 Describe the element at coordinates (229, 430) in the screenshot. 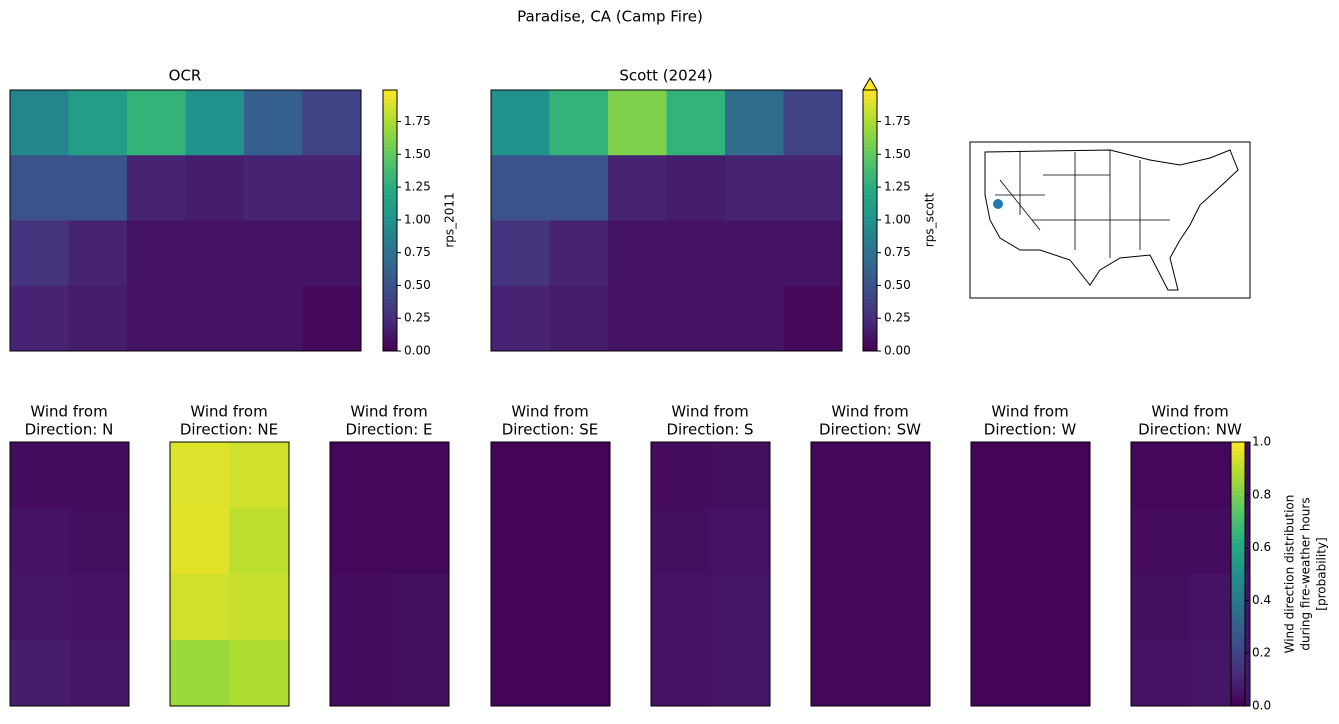

I see `panel-title: Direction: NE` at that location.